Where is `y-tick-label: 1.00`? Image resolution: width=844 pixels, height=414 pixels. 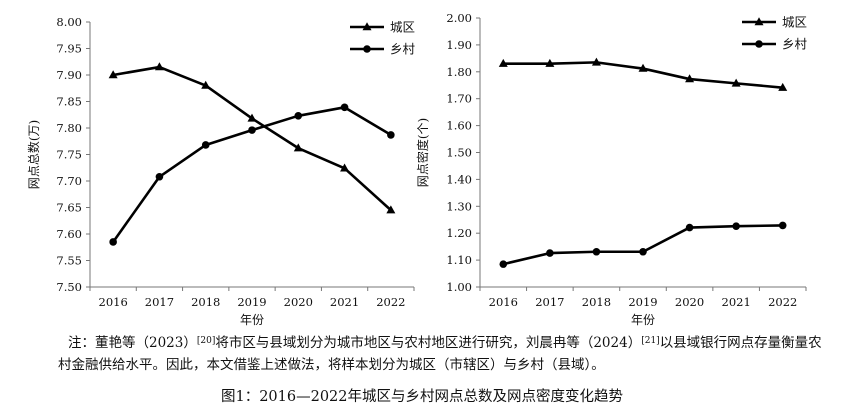
y-tick-label: 1.00 is located at coordinates (459, 287).